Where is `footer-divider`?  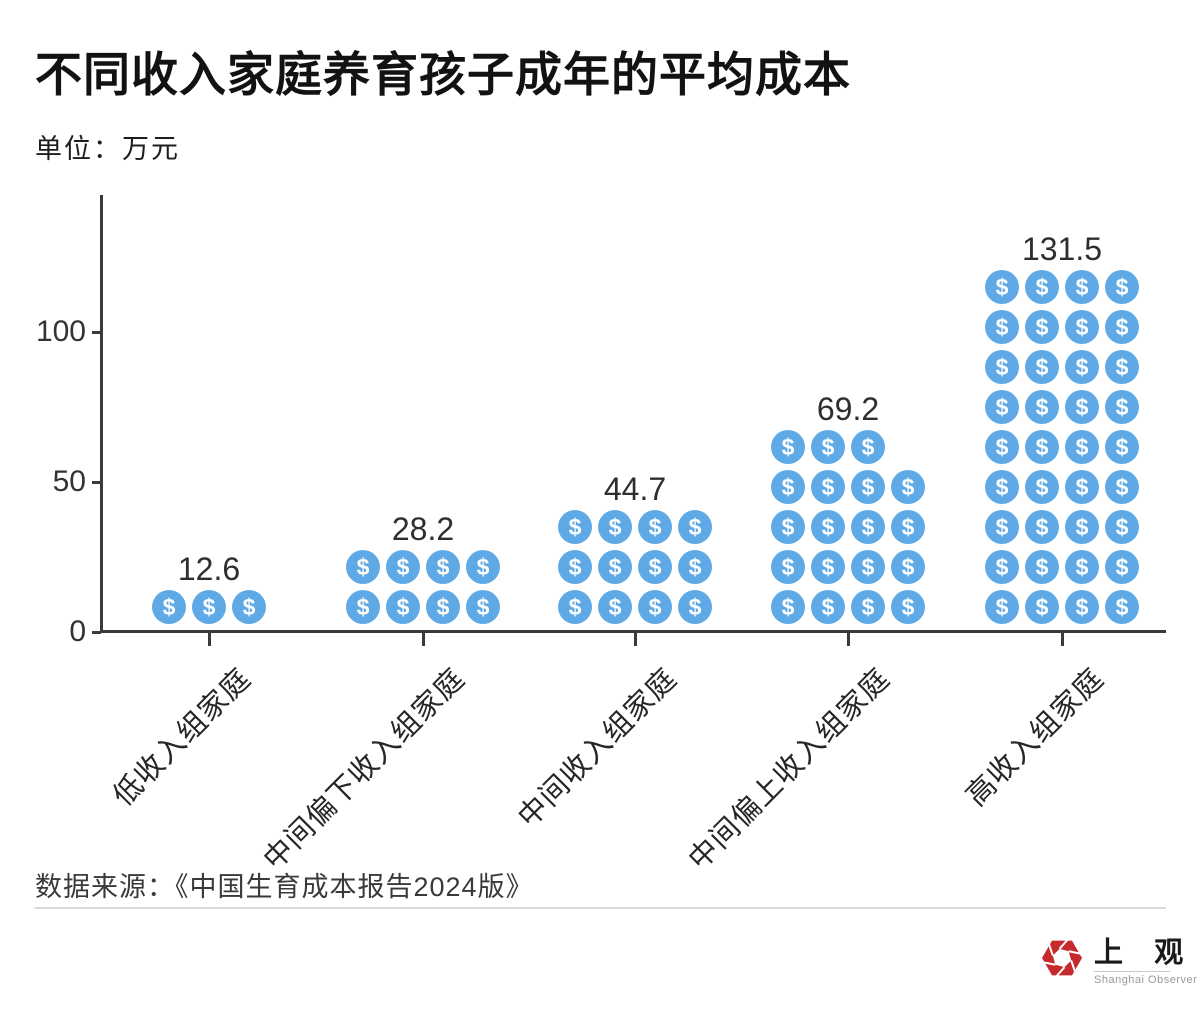 footer-divider is located at coordinates (600, 908).